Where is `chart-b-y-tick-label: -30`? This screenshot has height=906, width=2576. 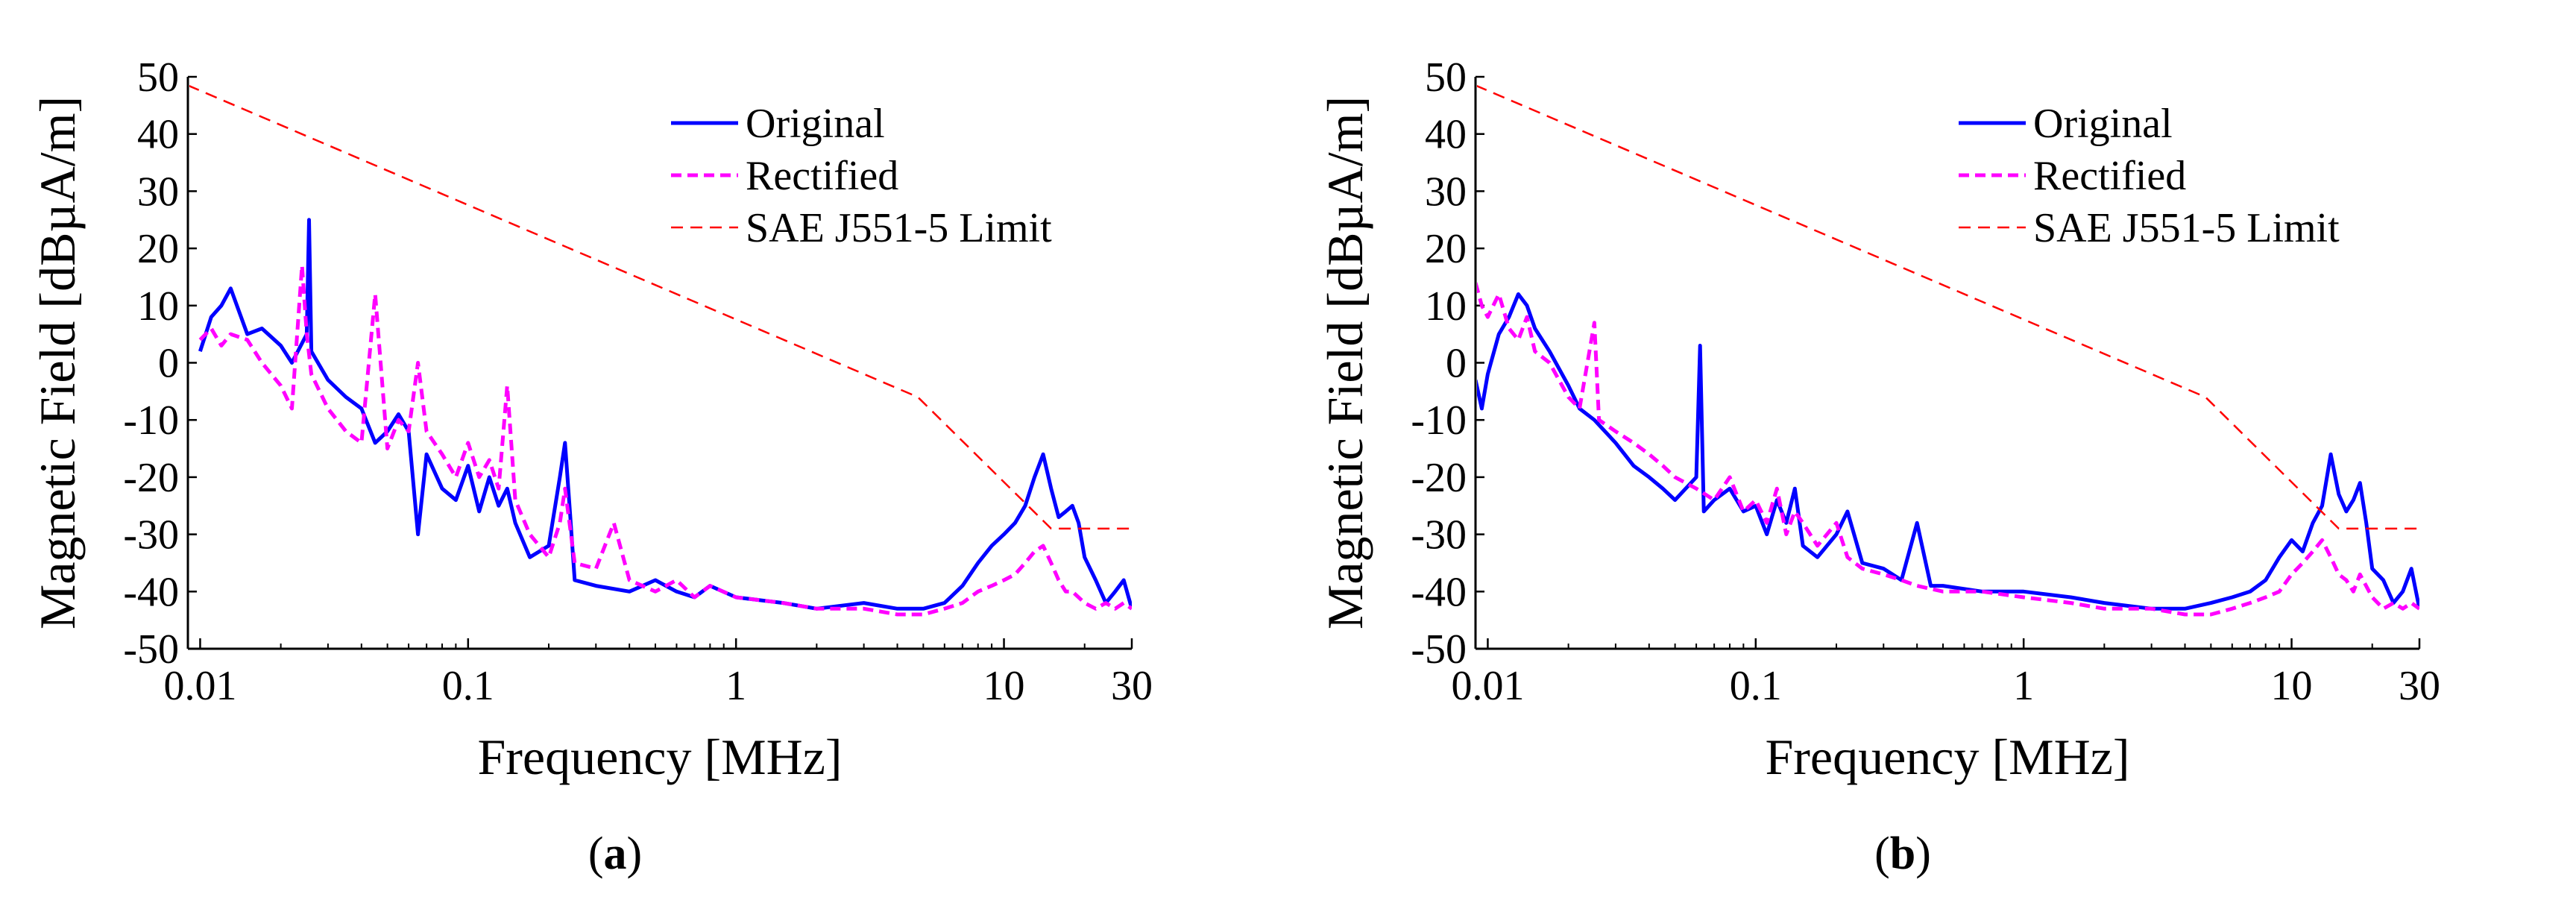 chart-b-y-tick-label: -30 is located at coordinates (1439, 535).